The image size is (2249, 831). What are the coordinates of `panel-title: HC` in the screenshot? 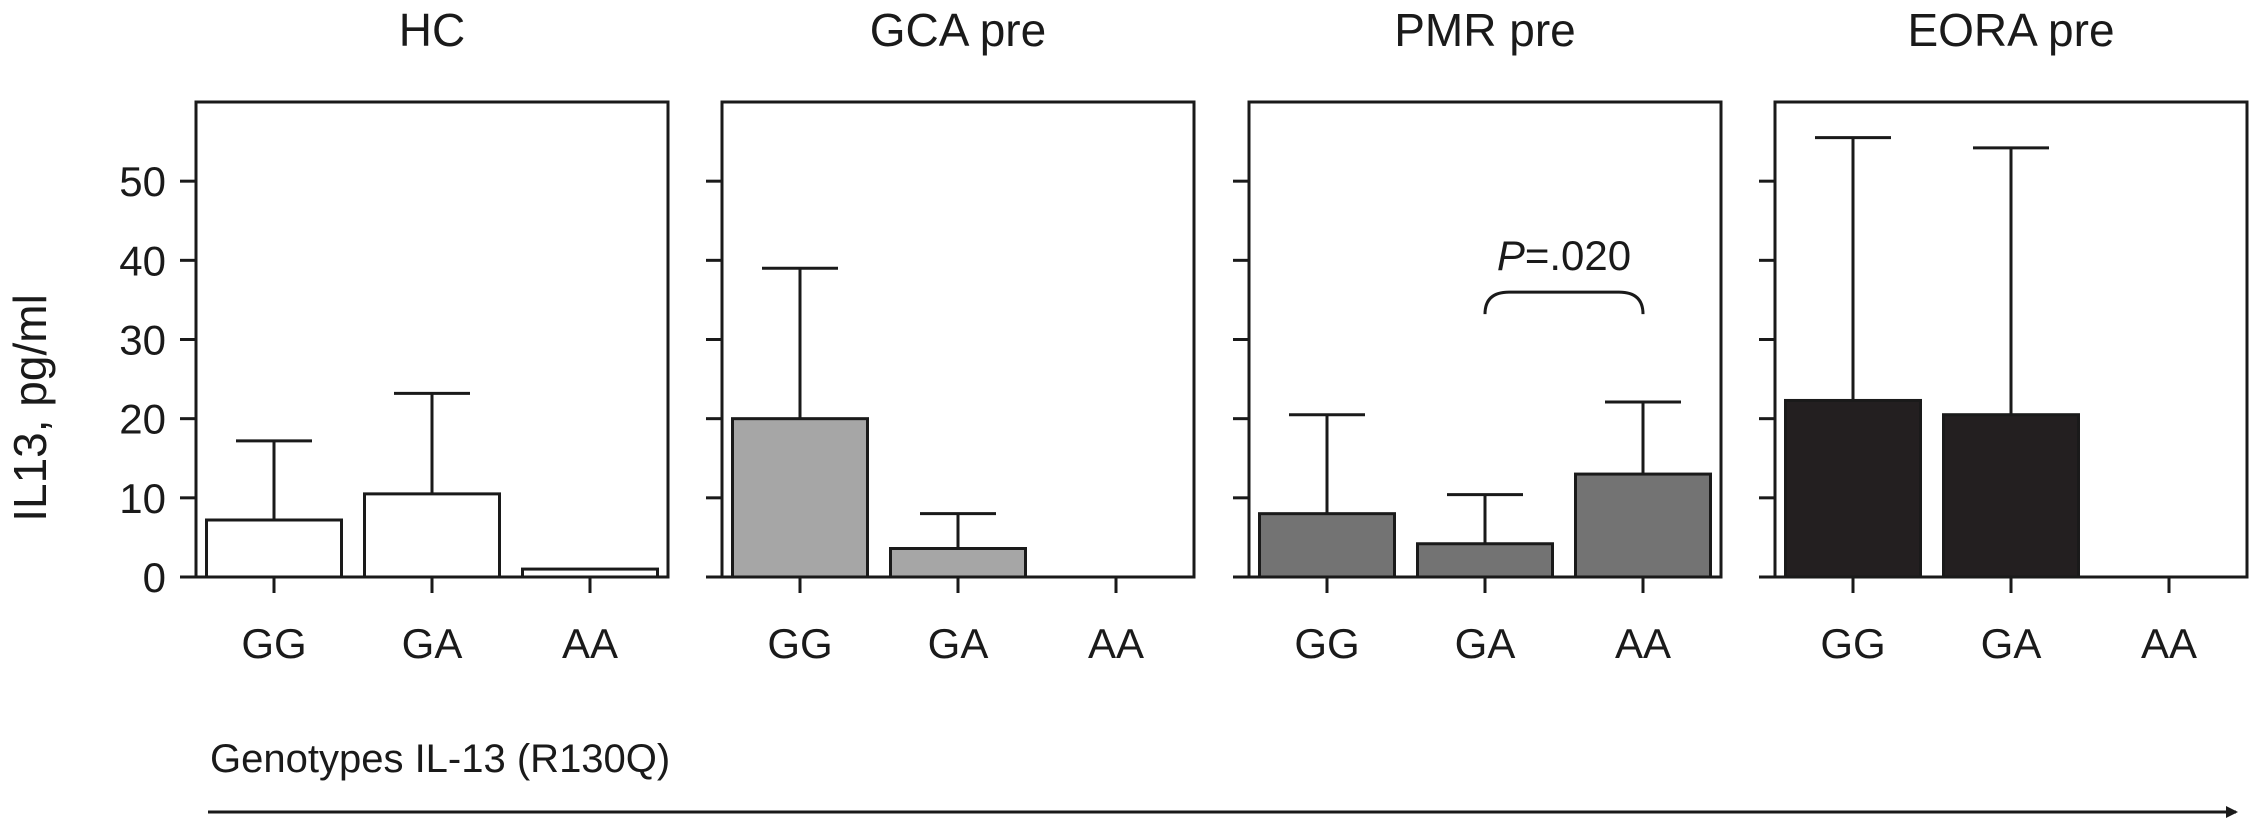 It's located at (432, 30).